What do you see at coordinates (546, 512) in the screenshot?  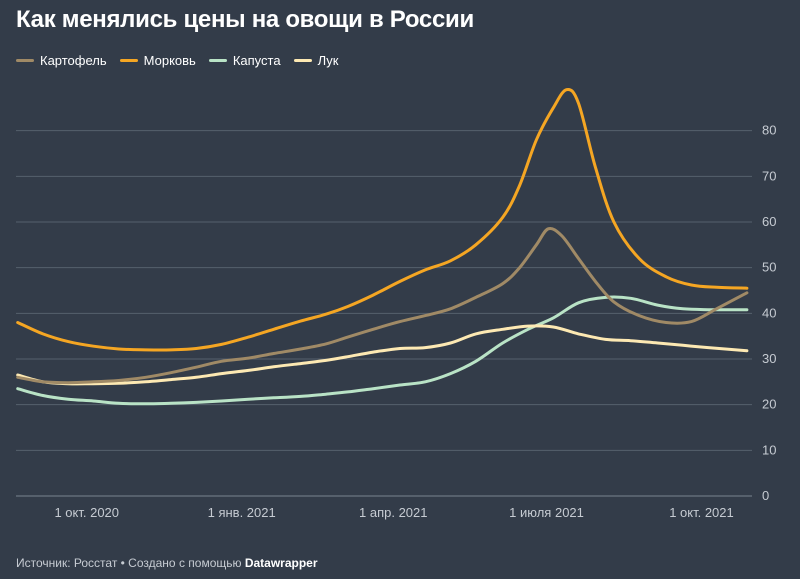 I see `x-tick-label: 1 июля 2021` at bounding box center [546, 512].